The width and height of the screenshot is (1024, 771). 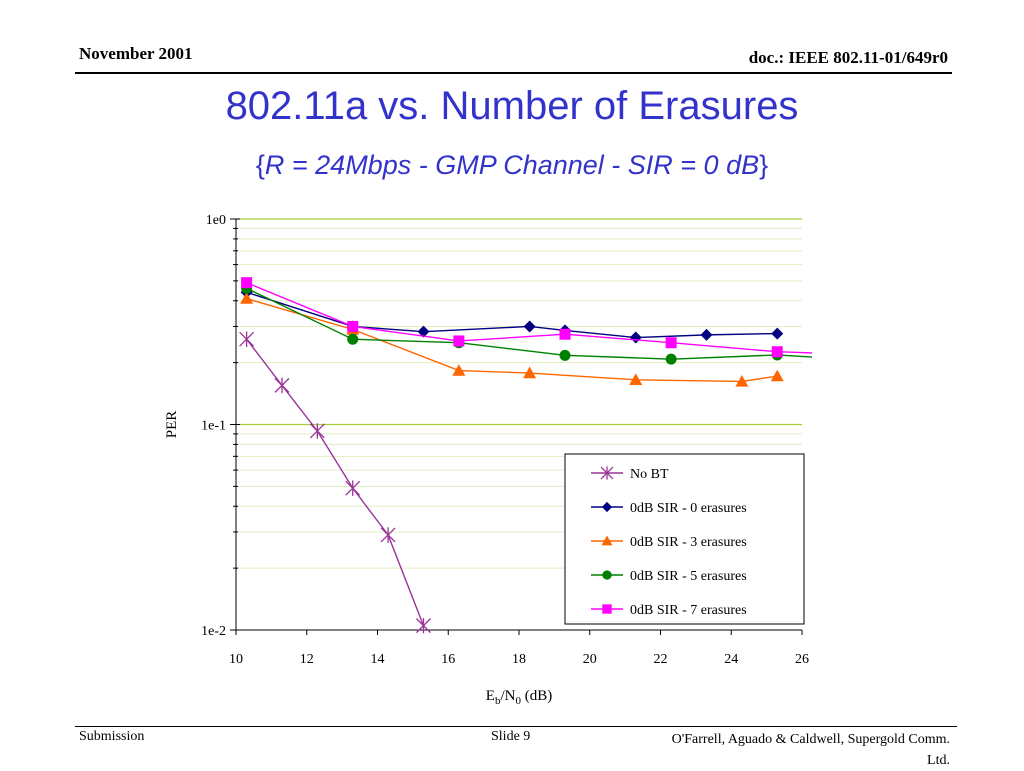 What do you see at coordinates (519, 659) in the screenshot?
I see `x-tick-label: 18` at bounding box center [519, 659].